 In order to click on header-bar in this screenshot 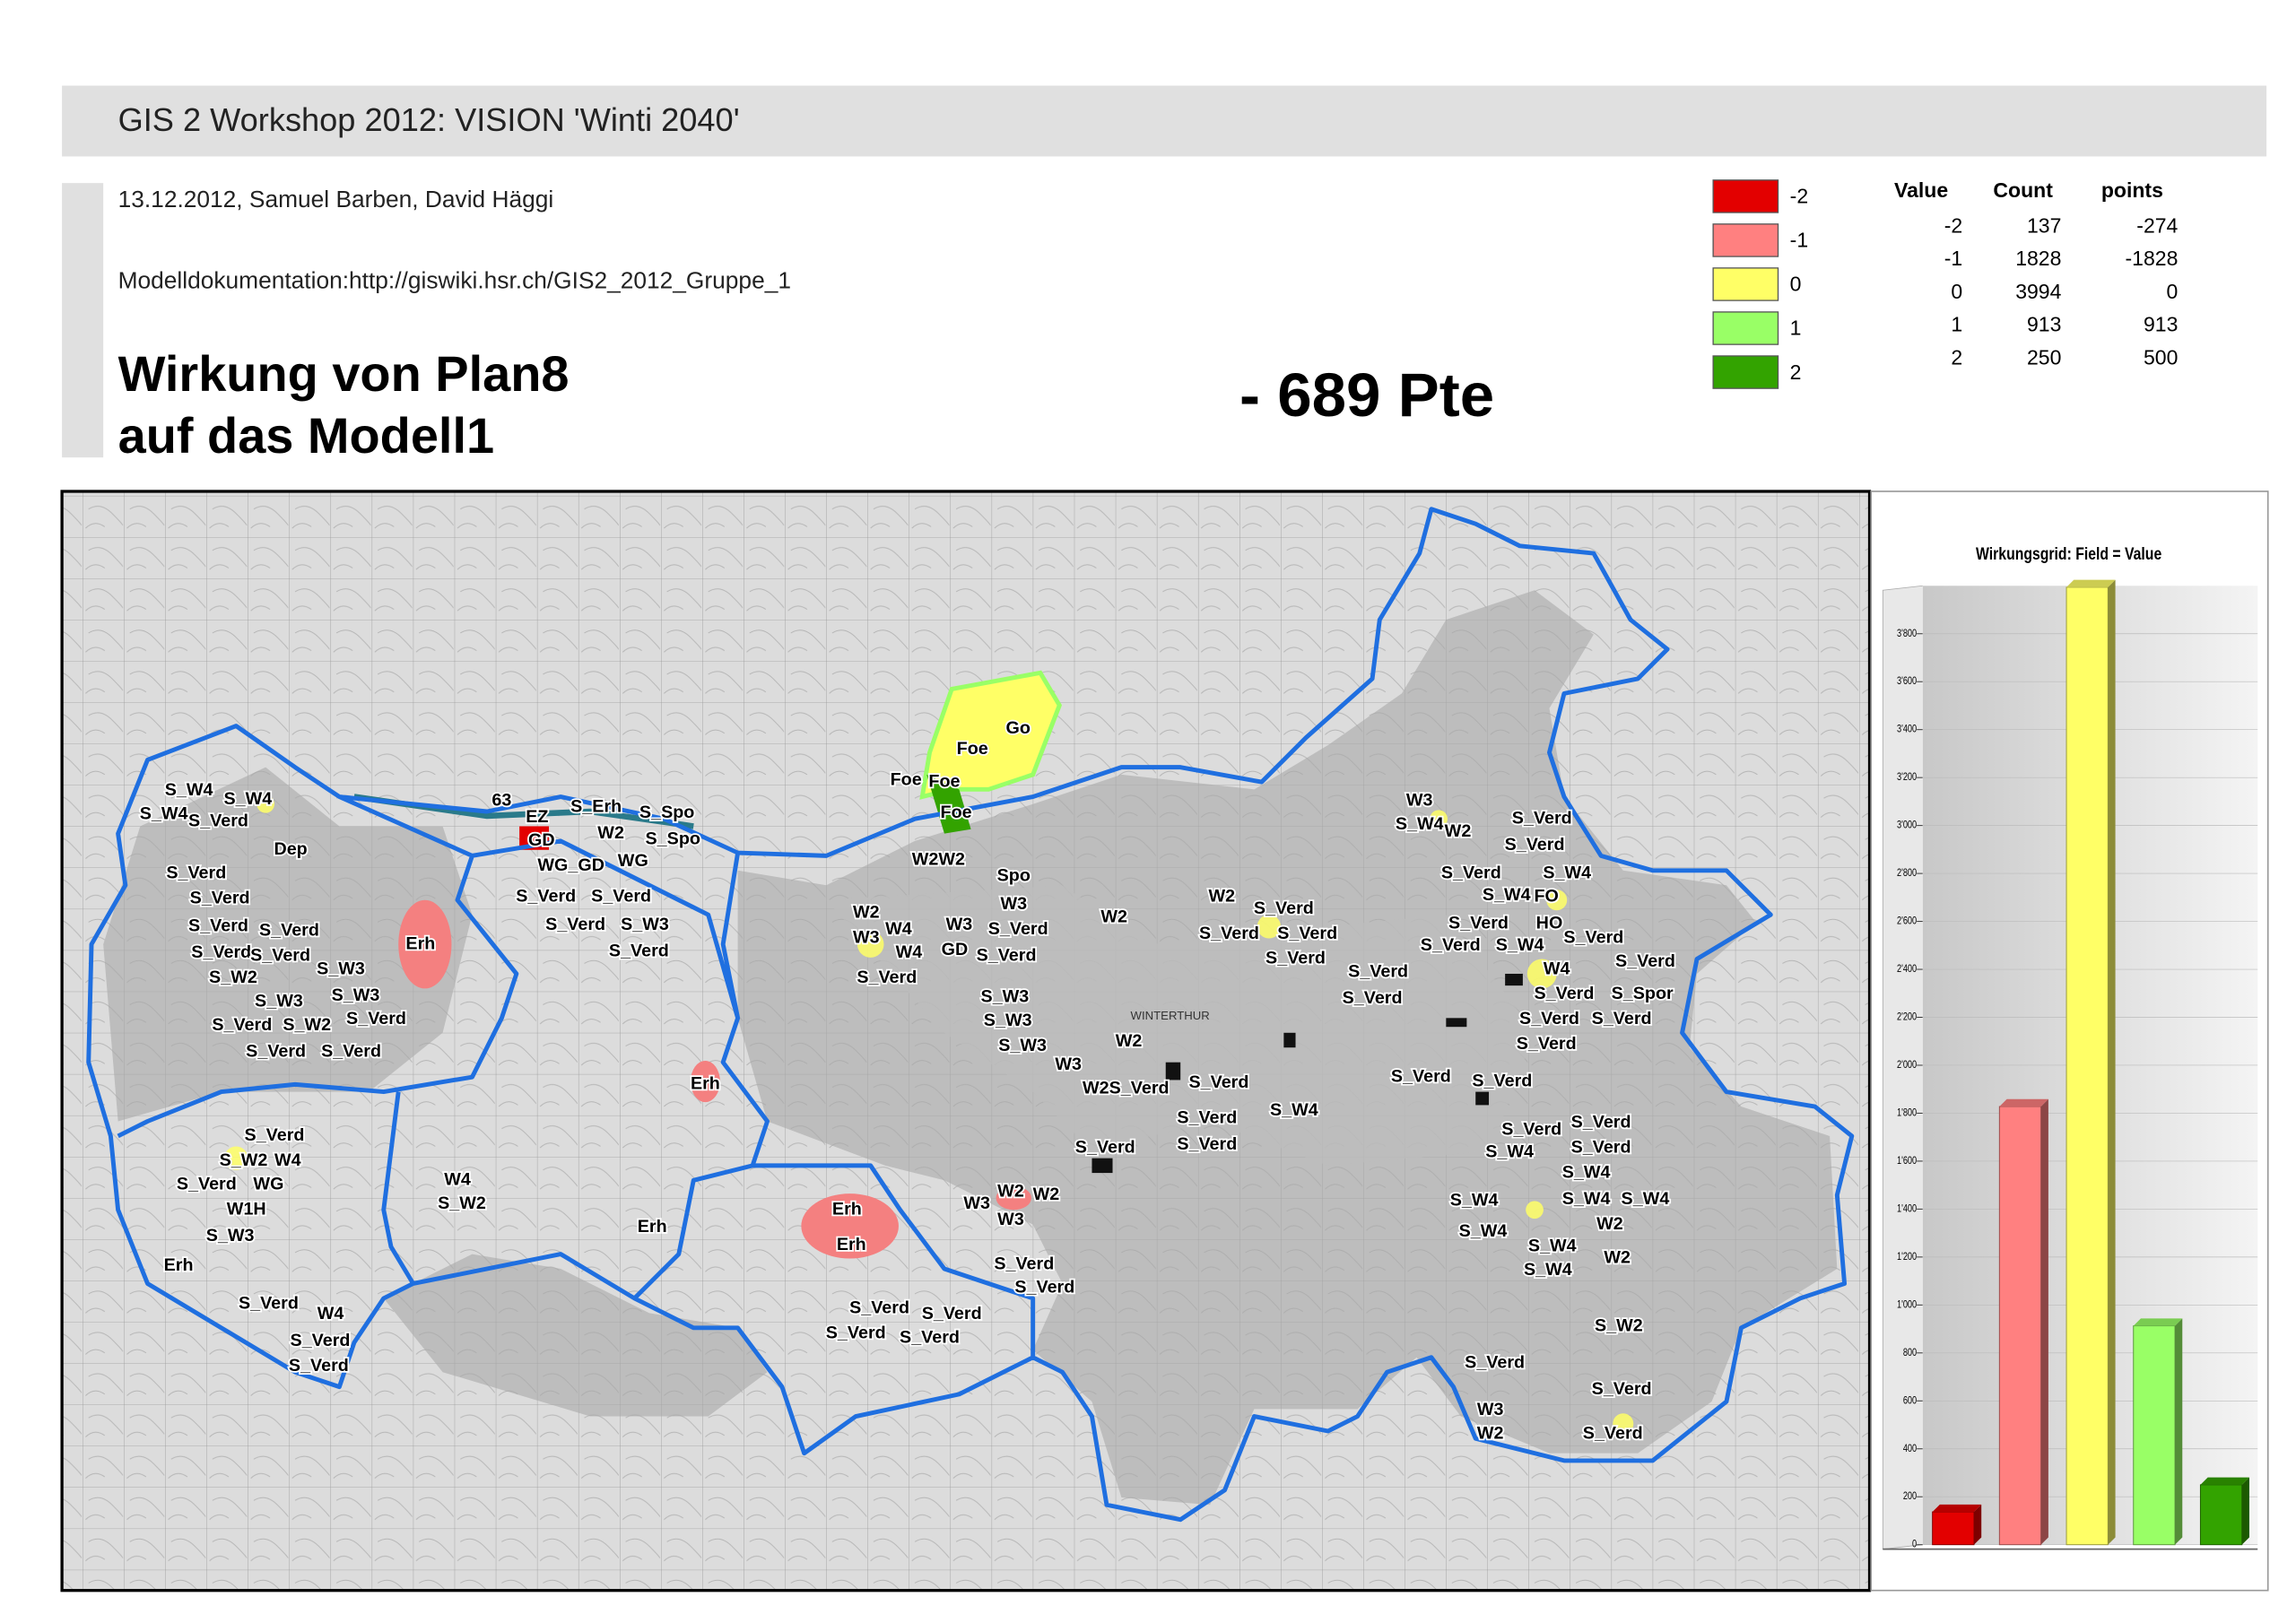, I will do `click(1164, 121)`.